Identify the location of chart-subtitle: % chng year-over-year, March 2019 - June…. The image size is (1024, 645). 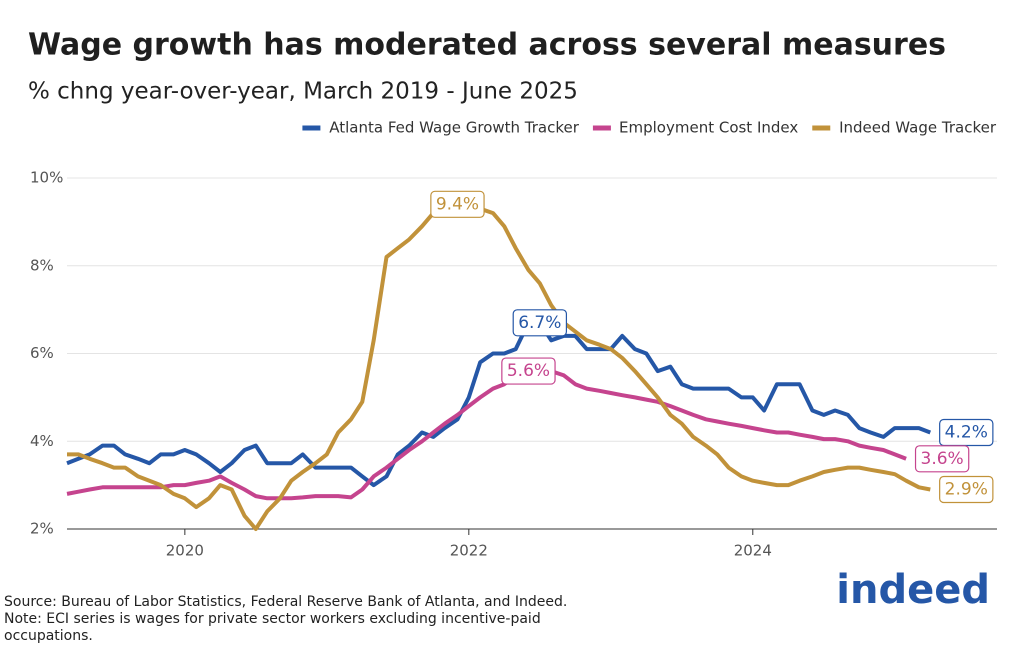
(303, 92).